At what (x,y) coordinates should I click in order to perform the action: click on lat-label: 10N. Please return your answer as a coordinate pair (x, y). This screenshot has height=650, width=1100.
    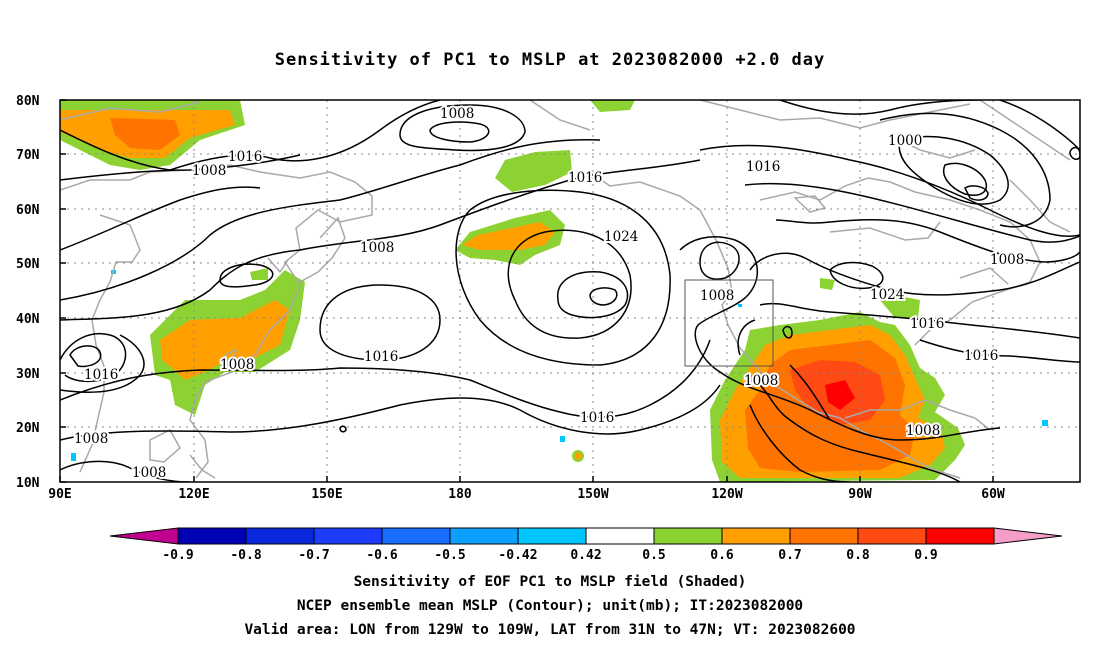
    Looking at the image, I should click on (28, 483).